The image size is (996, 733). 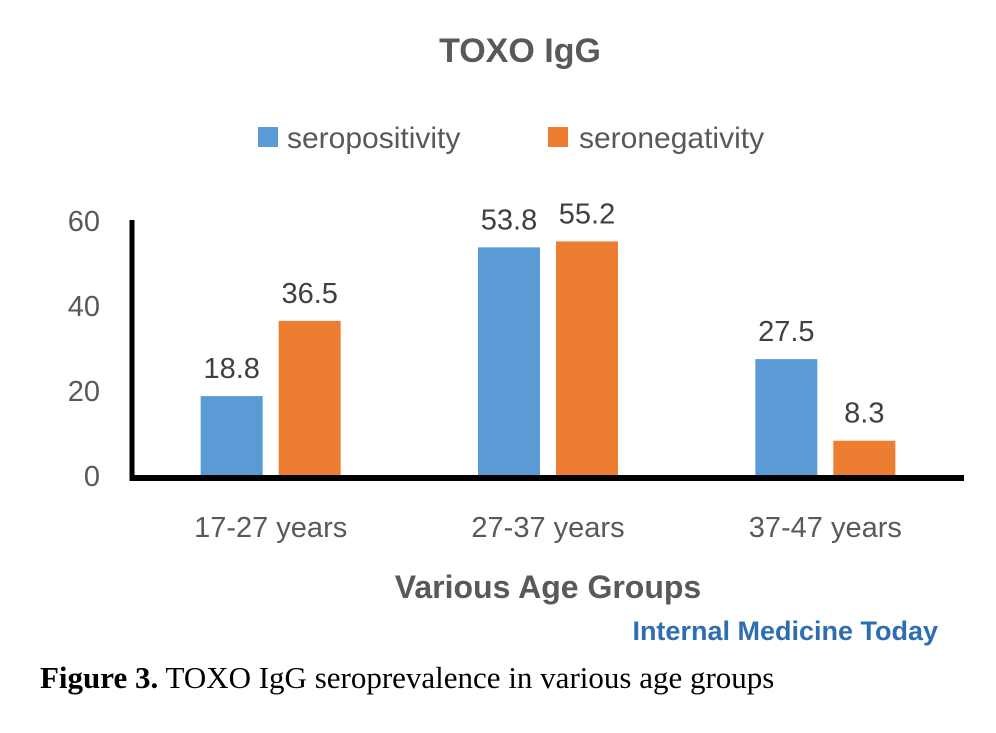 What do you see at coordinates (671, 138) in the screenshot?
I see `legend-label-seronegativity: seronegativity` at bounding box center [671, 138].